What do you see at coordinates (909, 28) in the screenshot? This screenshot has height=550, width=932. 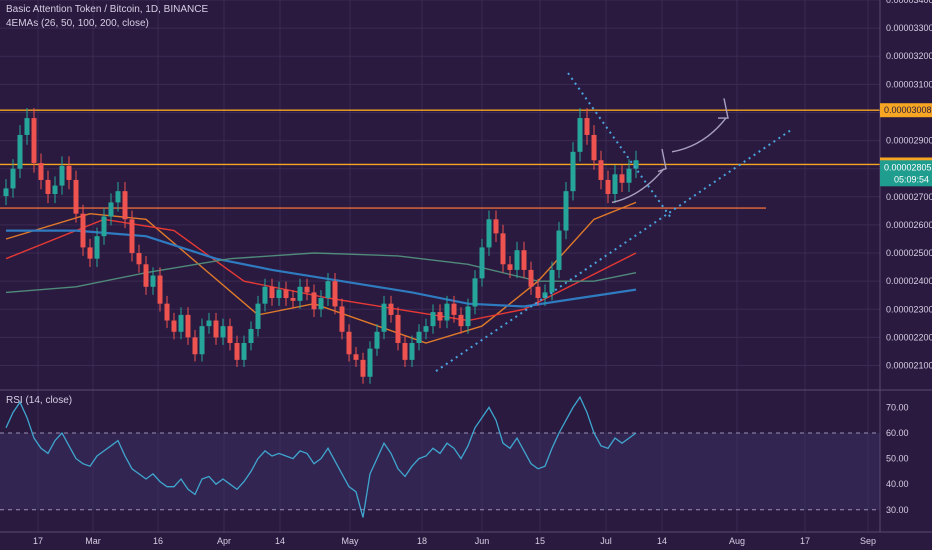 I see `price-tick-label: 0.00003300` at bounding box center [909, 28].